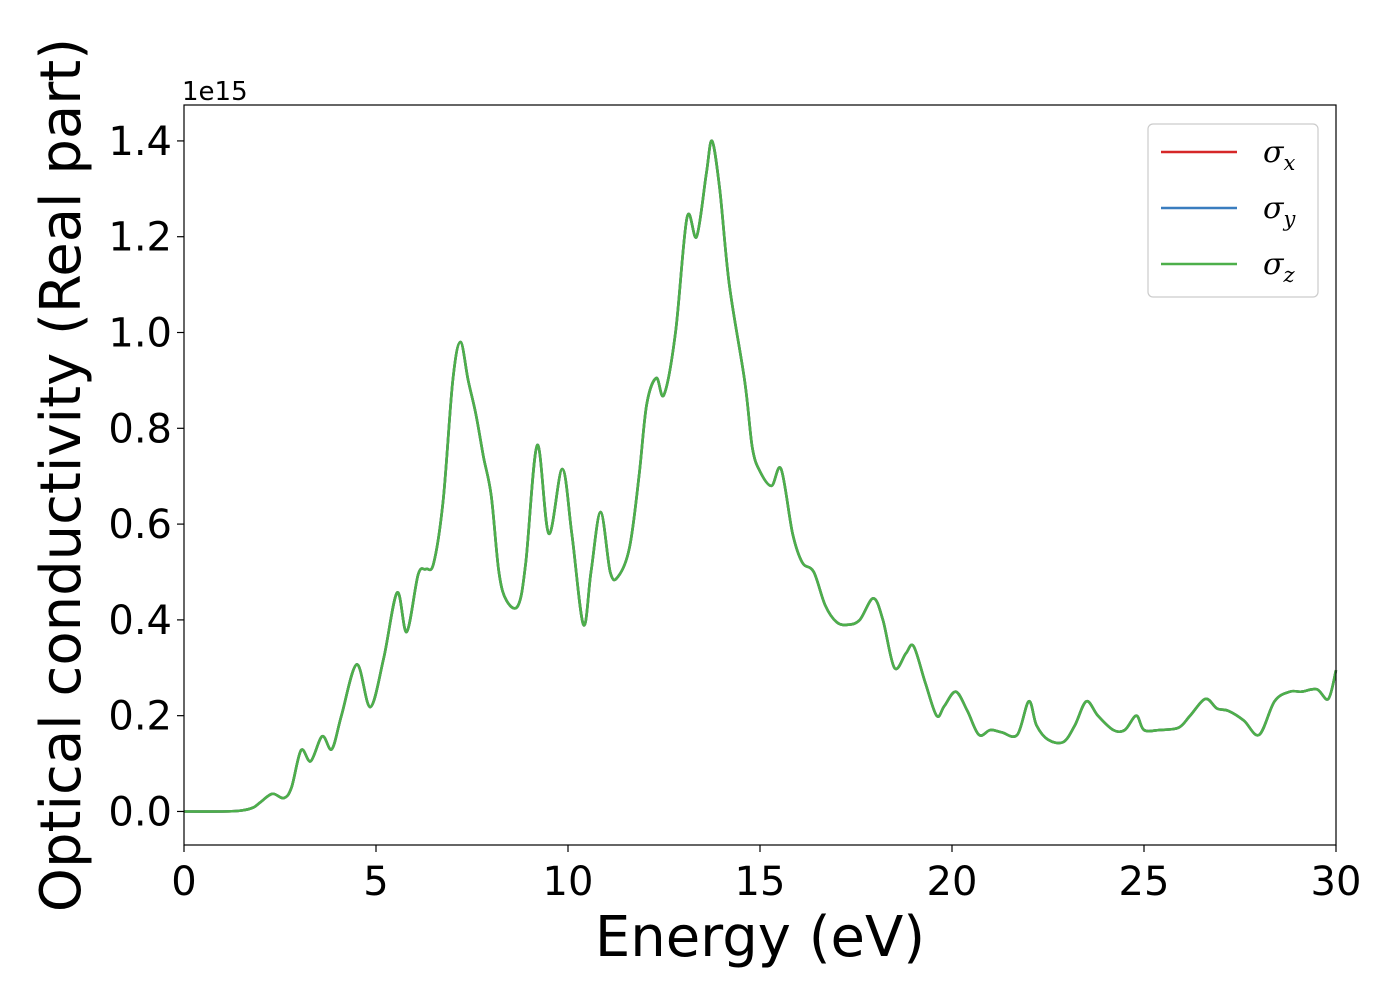  I want to click on legend-frame, so click(1233, 210).